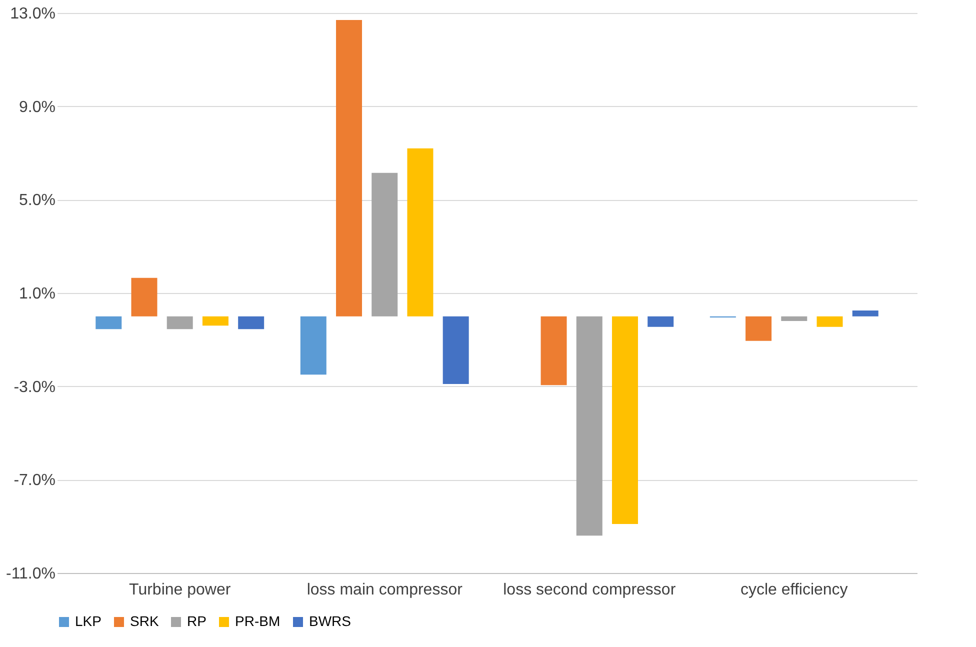  Describe the element at coordinates (33, 14) in the screenshot. I see `y-tick-label: 13.0%` at that location.